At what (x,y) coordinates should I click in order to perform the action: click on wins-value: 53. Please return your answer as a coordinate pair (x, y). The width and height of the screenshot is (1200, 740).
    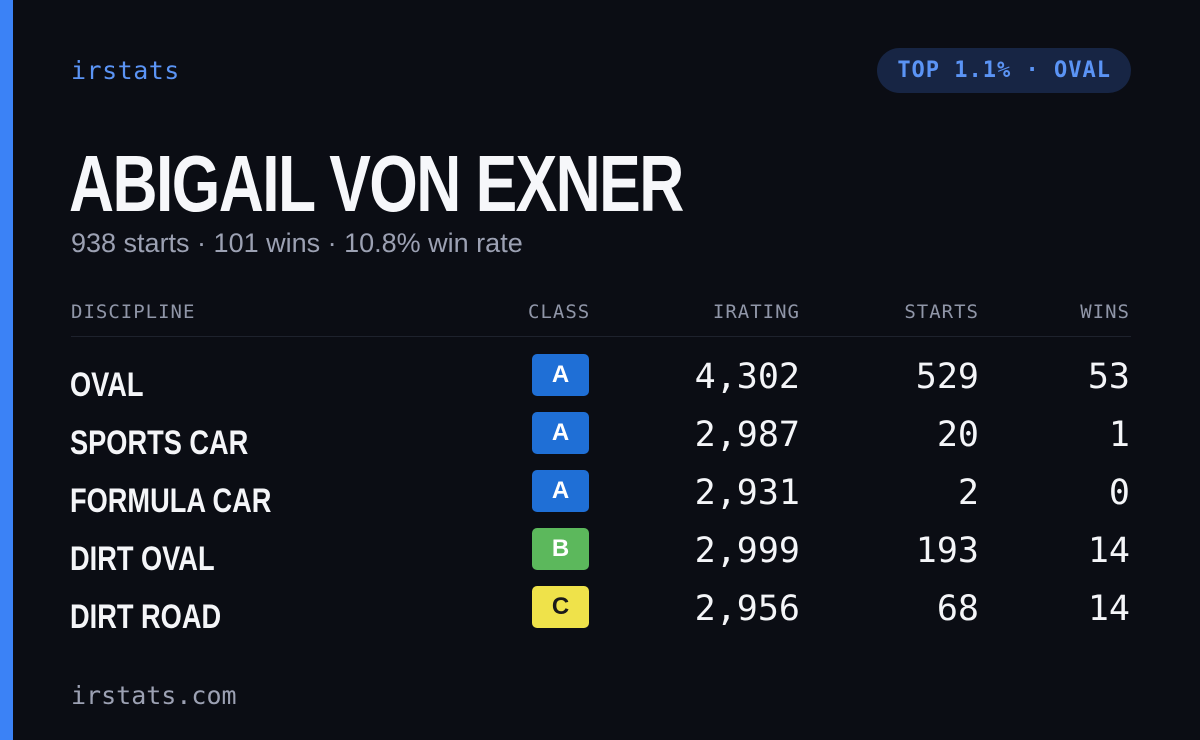
    Looking at the image, I should click on (1108, 377).